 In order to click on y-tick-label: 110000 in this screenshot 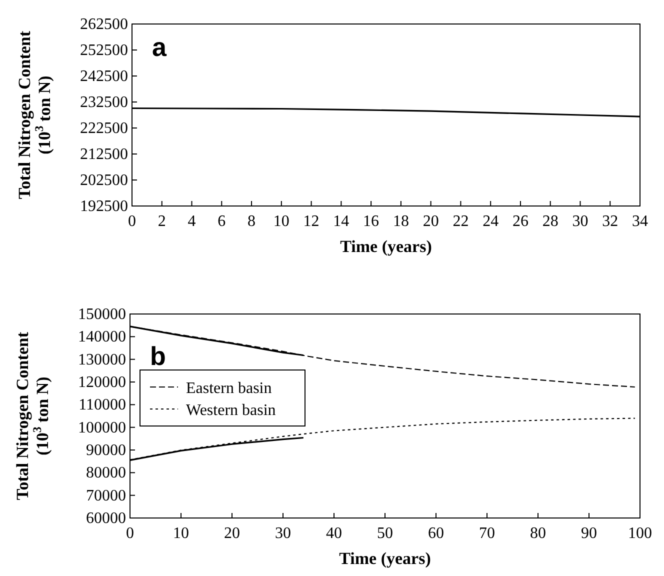, I will do `click(102, 405)`.